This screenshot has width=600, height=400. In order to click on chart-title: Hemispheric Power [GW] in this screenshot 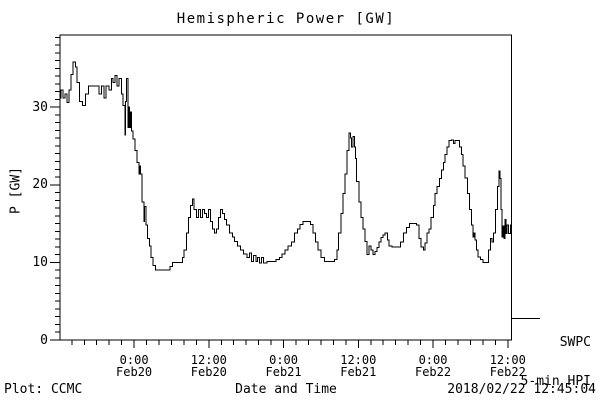, I will do `click(286, 19)`.